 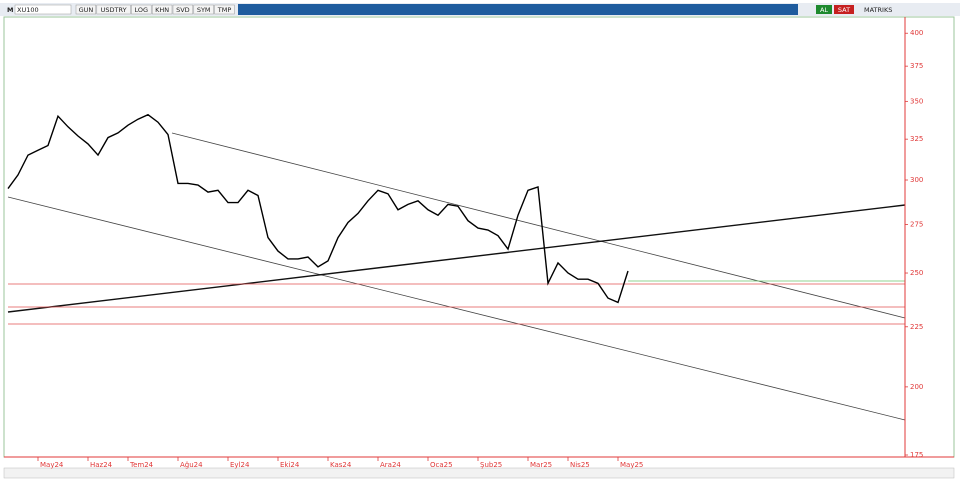 I want to click on x-tick-label: Mar25, so click(x=541, y=465).